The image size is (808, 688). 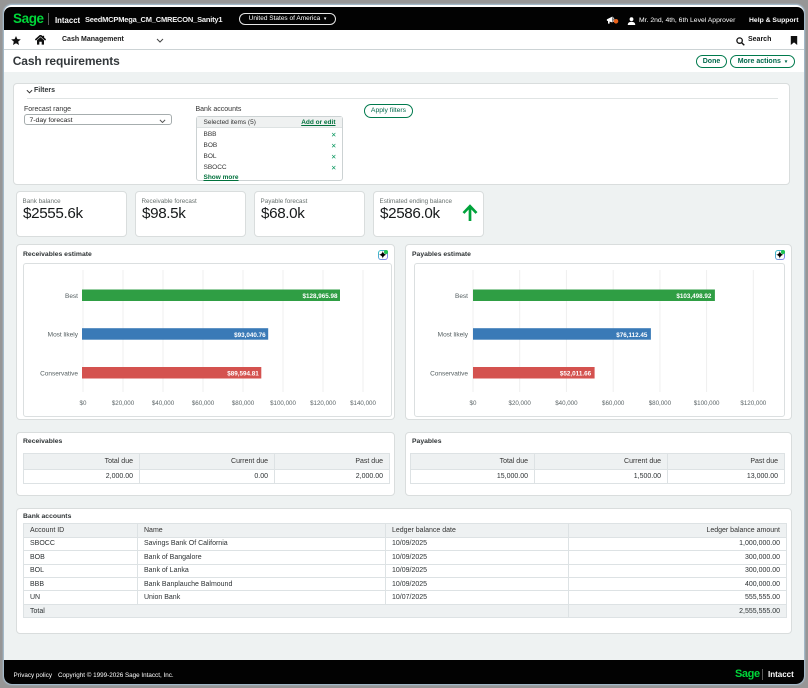 What do you see at coordinates (632, 335) in the screenshot?
I see `svg-text: $76,112.45` at bounding box center [632, 335].